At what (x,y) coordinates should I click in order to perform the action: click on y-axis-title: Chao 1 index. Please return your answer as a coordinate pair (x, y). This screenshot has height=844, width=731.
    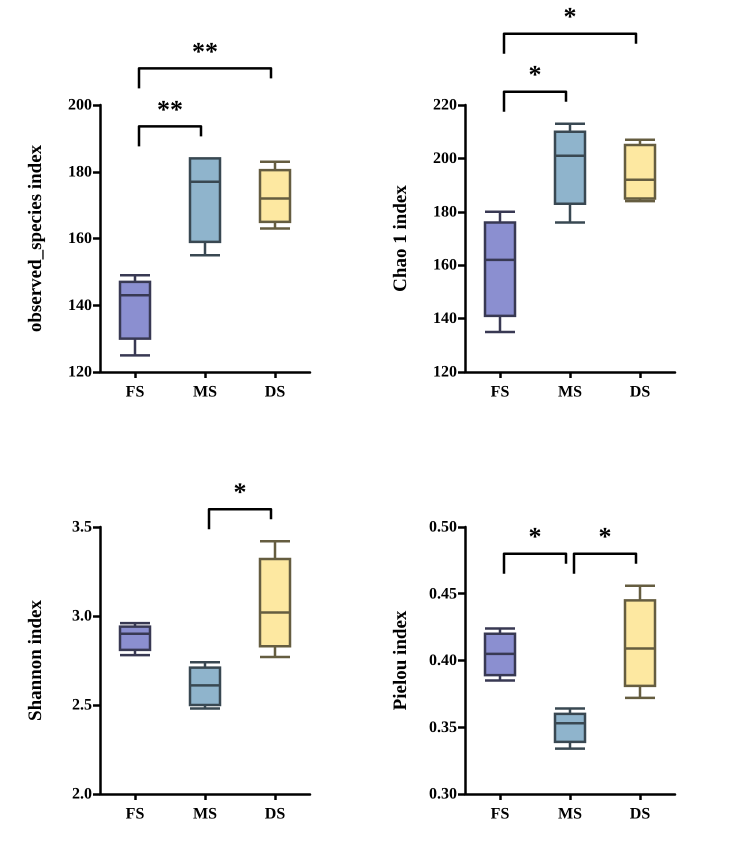
    Looking at the image, I should click on (400, 238).